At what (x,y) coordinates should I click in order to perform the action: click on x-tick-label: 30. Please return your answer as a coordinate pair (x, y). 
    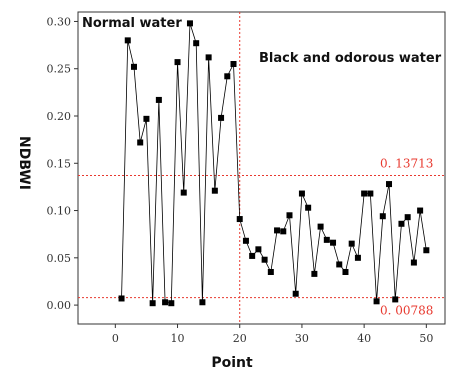
    Looking at the image, I should click on (302, 338).